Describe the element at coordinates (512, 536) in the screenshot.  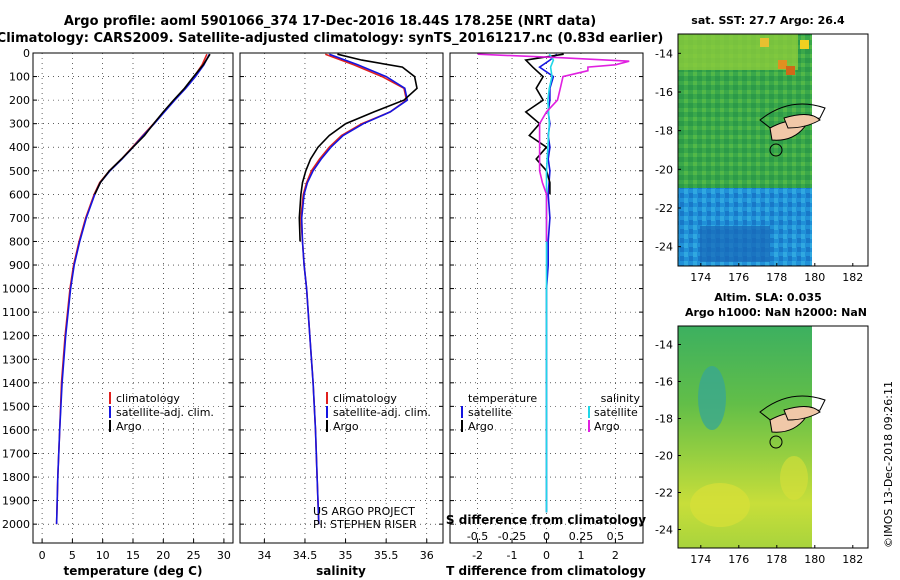
I see `x2-tick-label: -0.25` at that location.